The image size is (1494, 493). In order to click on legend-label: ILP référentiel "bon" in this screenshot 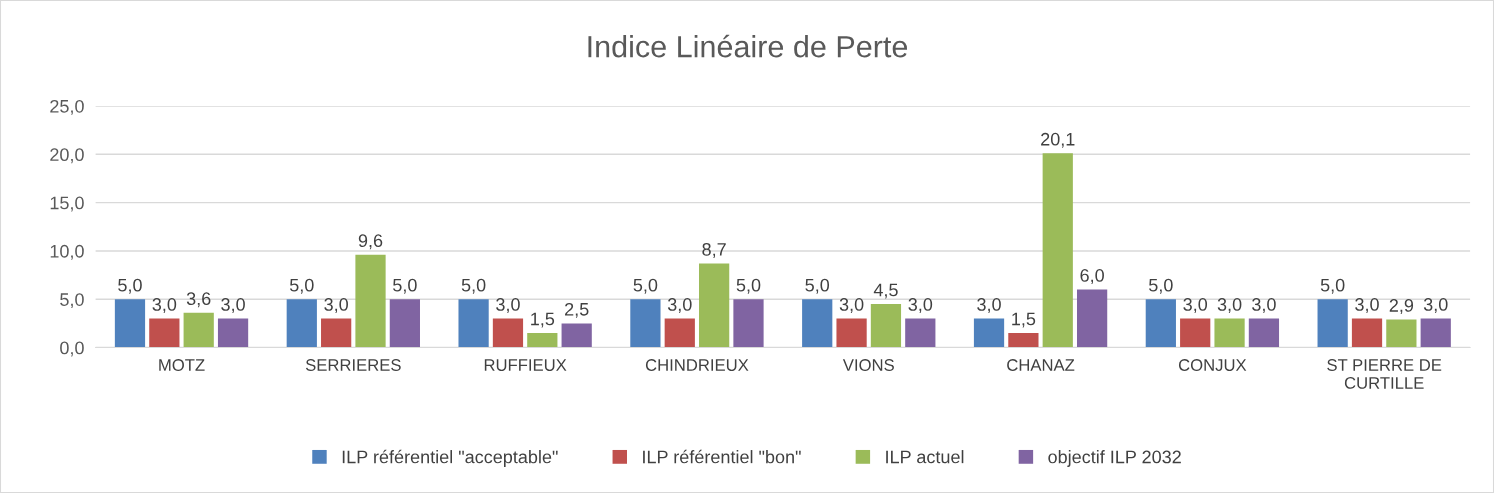, I will do `click(722, 456)`.